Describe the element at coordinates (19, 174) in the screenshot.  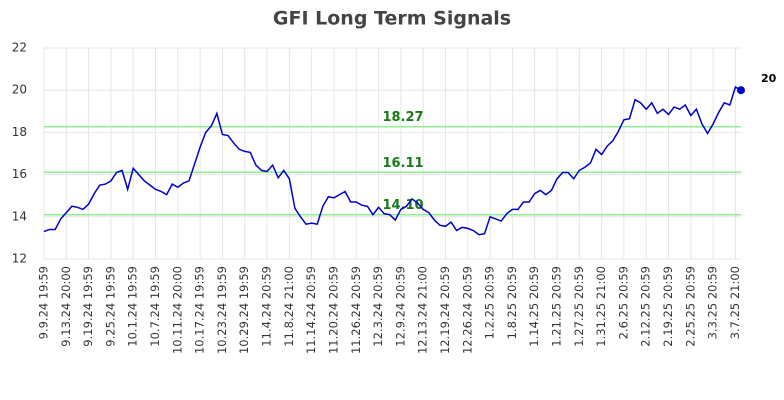
I see `y-tick-label: 16` at that location.